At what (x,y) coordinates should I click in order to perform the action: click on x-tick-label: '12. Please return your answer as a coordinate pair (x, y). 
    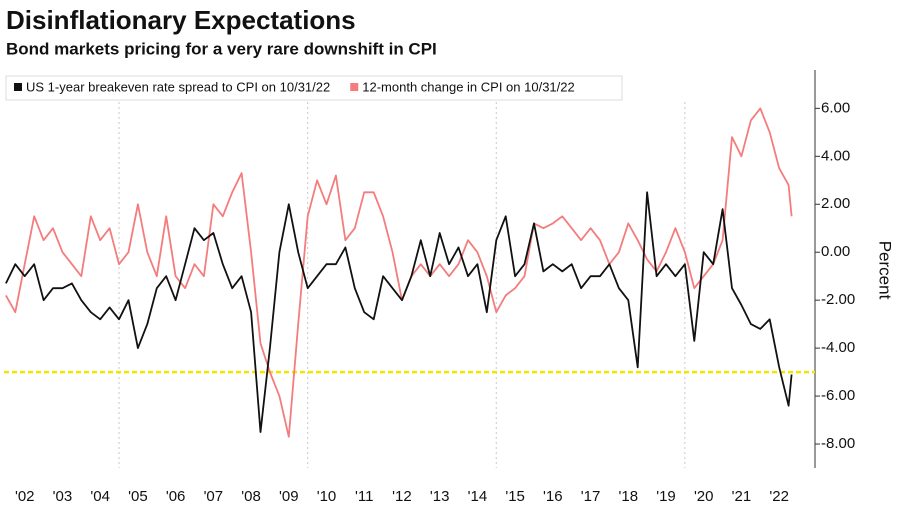
    Looking at the image, I should click on (402, 496).